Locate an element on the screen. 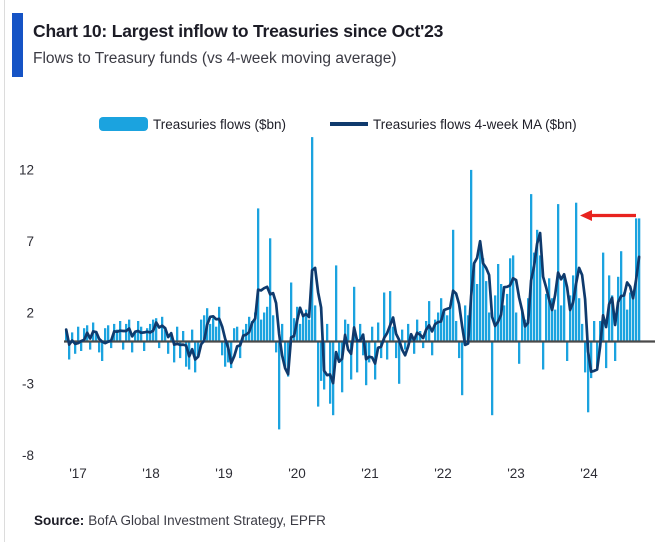 The height and width of the screenshot is (542, 663). y-tick-label: 7 is located at coordinates (30, 241).